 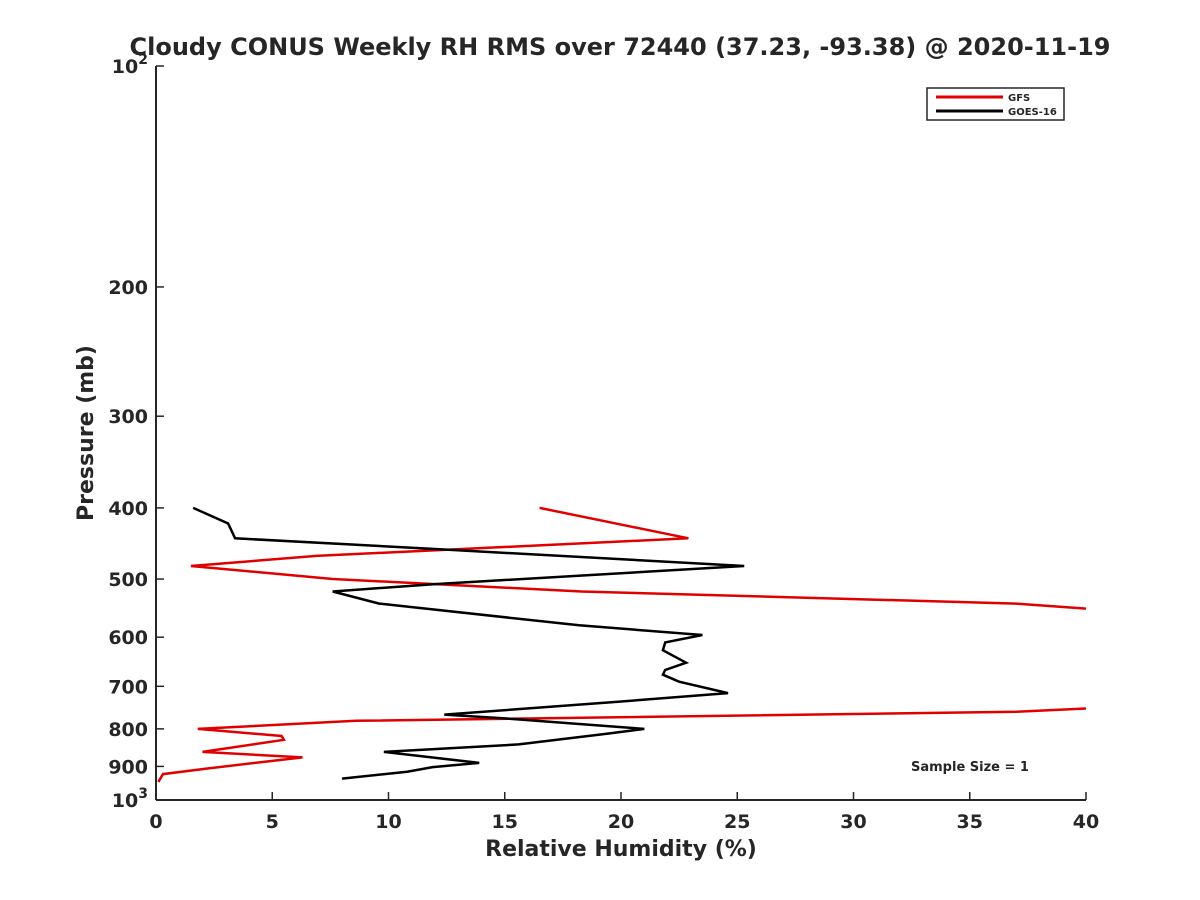 I want to click on x-axis-ticks: 0 5 10 15 20 25 30 35 40, so click(x=624, y=812).